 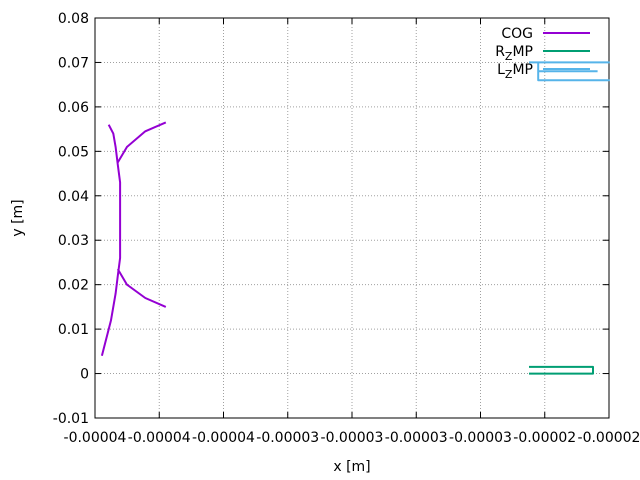 I want to click on series-line-lzmp, so click(x=569, y=71).